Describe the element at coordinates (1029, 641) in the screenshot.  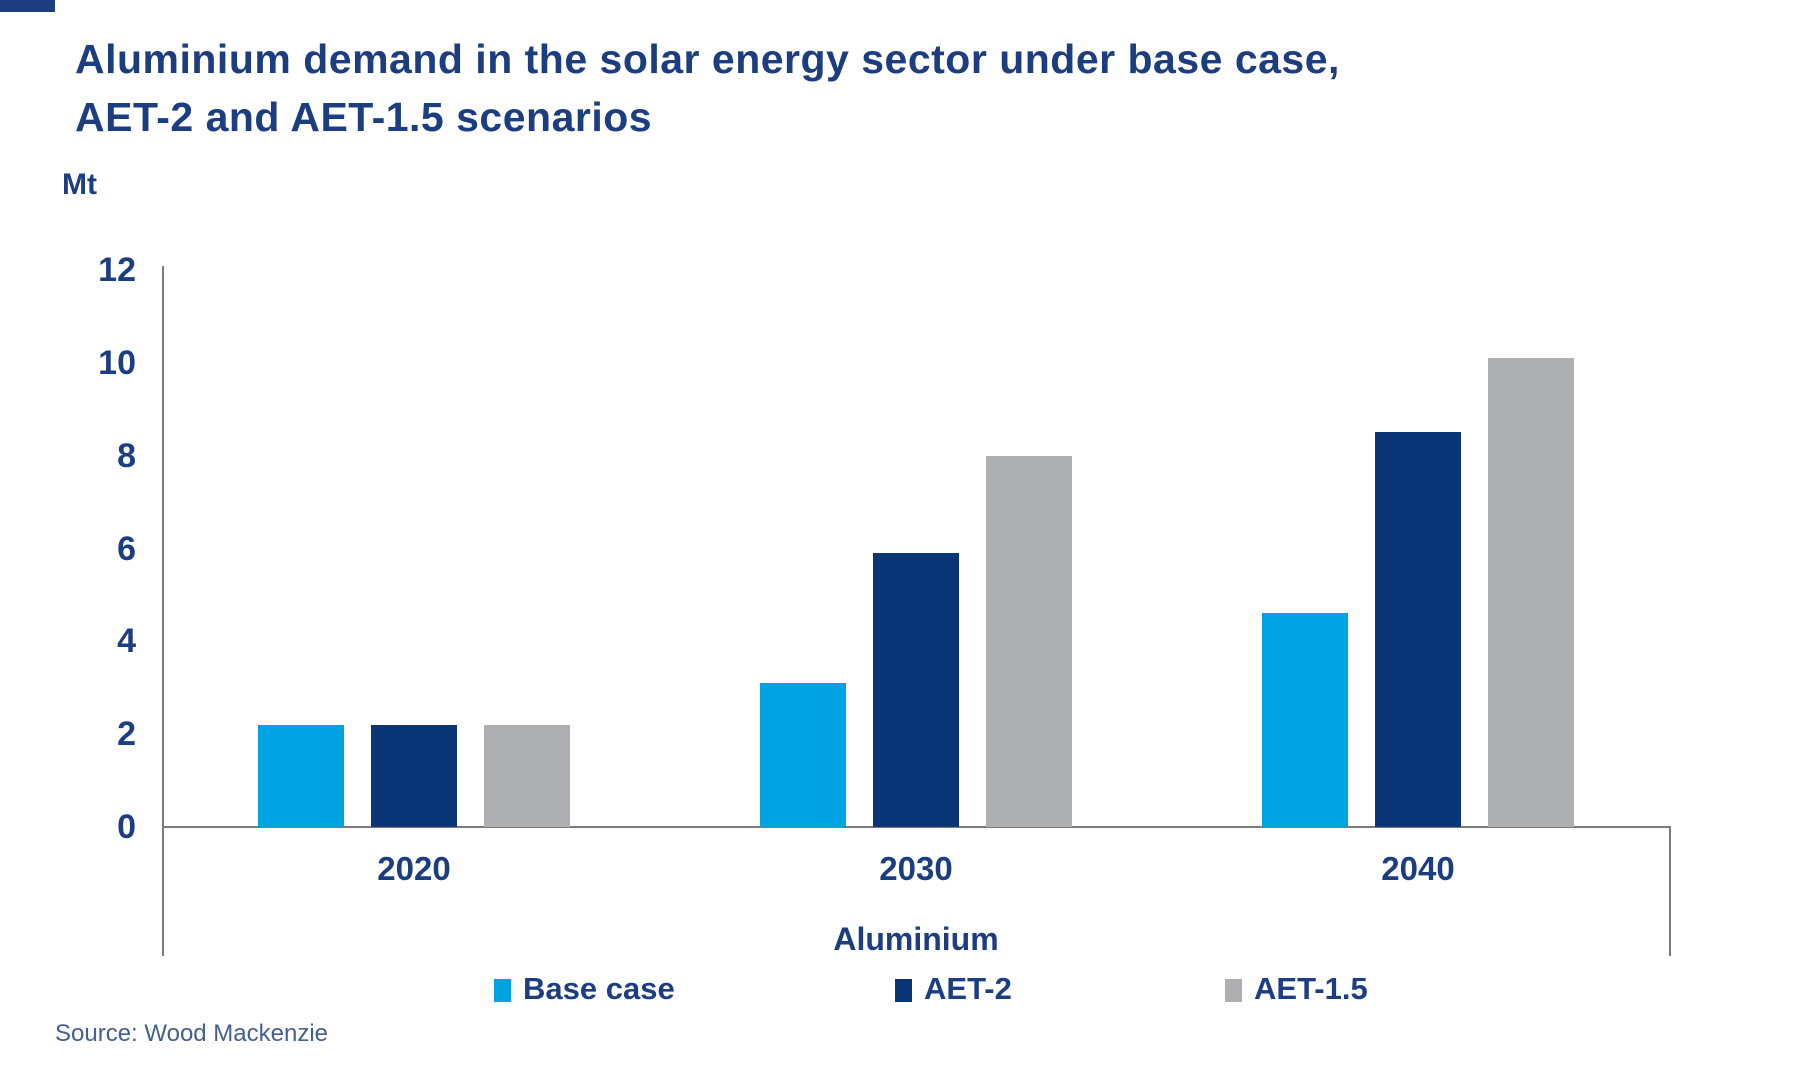
I see `bar-aet-1-5-2030` at that location.